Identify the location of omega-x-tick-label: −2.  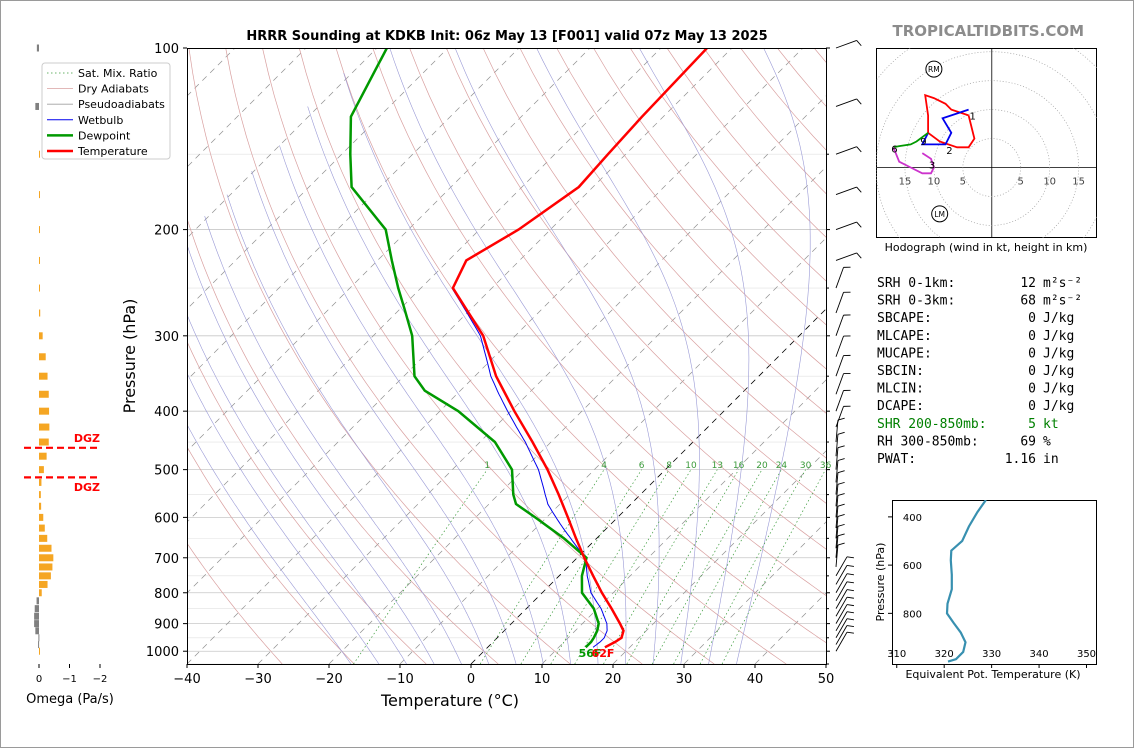
(100, 679).